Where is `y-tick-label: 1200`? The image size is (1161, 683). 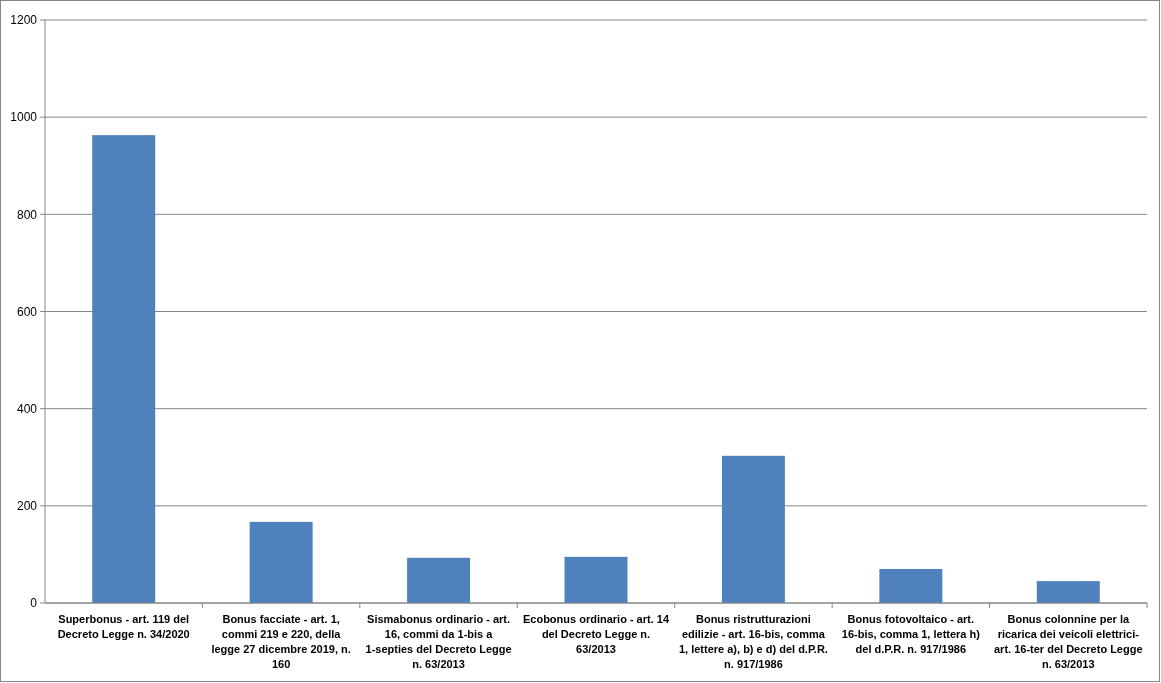 y-tick-label: 1200 is located at coordinates (24, 20).